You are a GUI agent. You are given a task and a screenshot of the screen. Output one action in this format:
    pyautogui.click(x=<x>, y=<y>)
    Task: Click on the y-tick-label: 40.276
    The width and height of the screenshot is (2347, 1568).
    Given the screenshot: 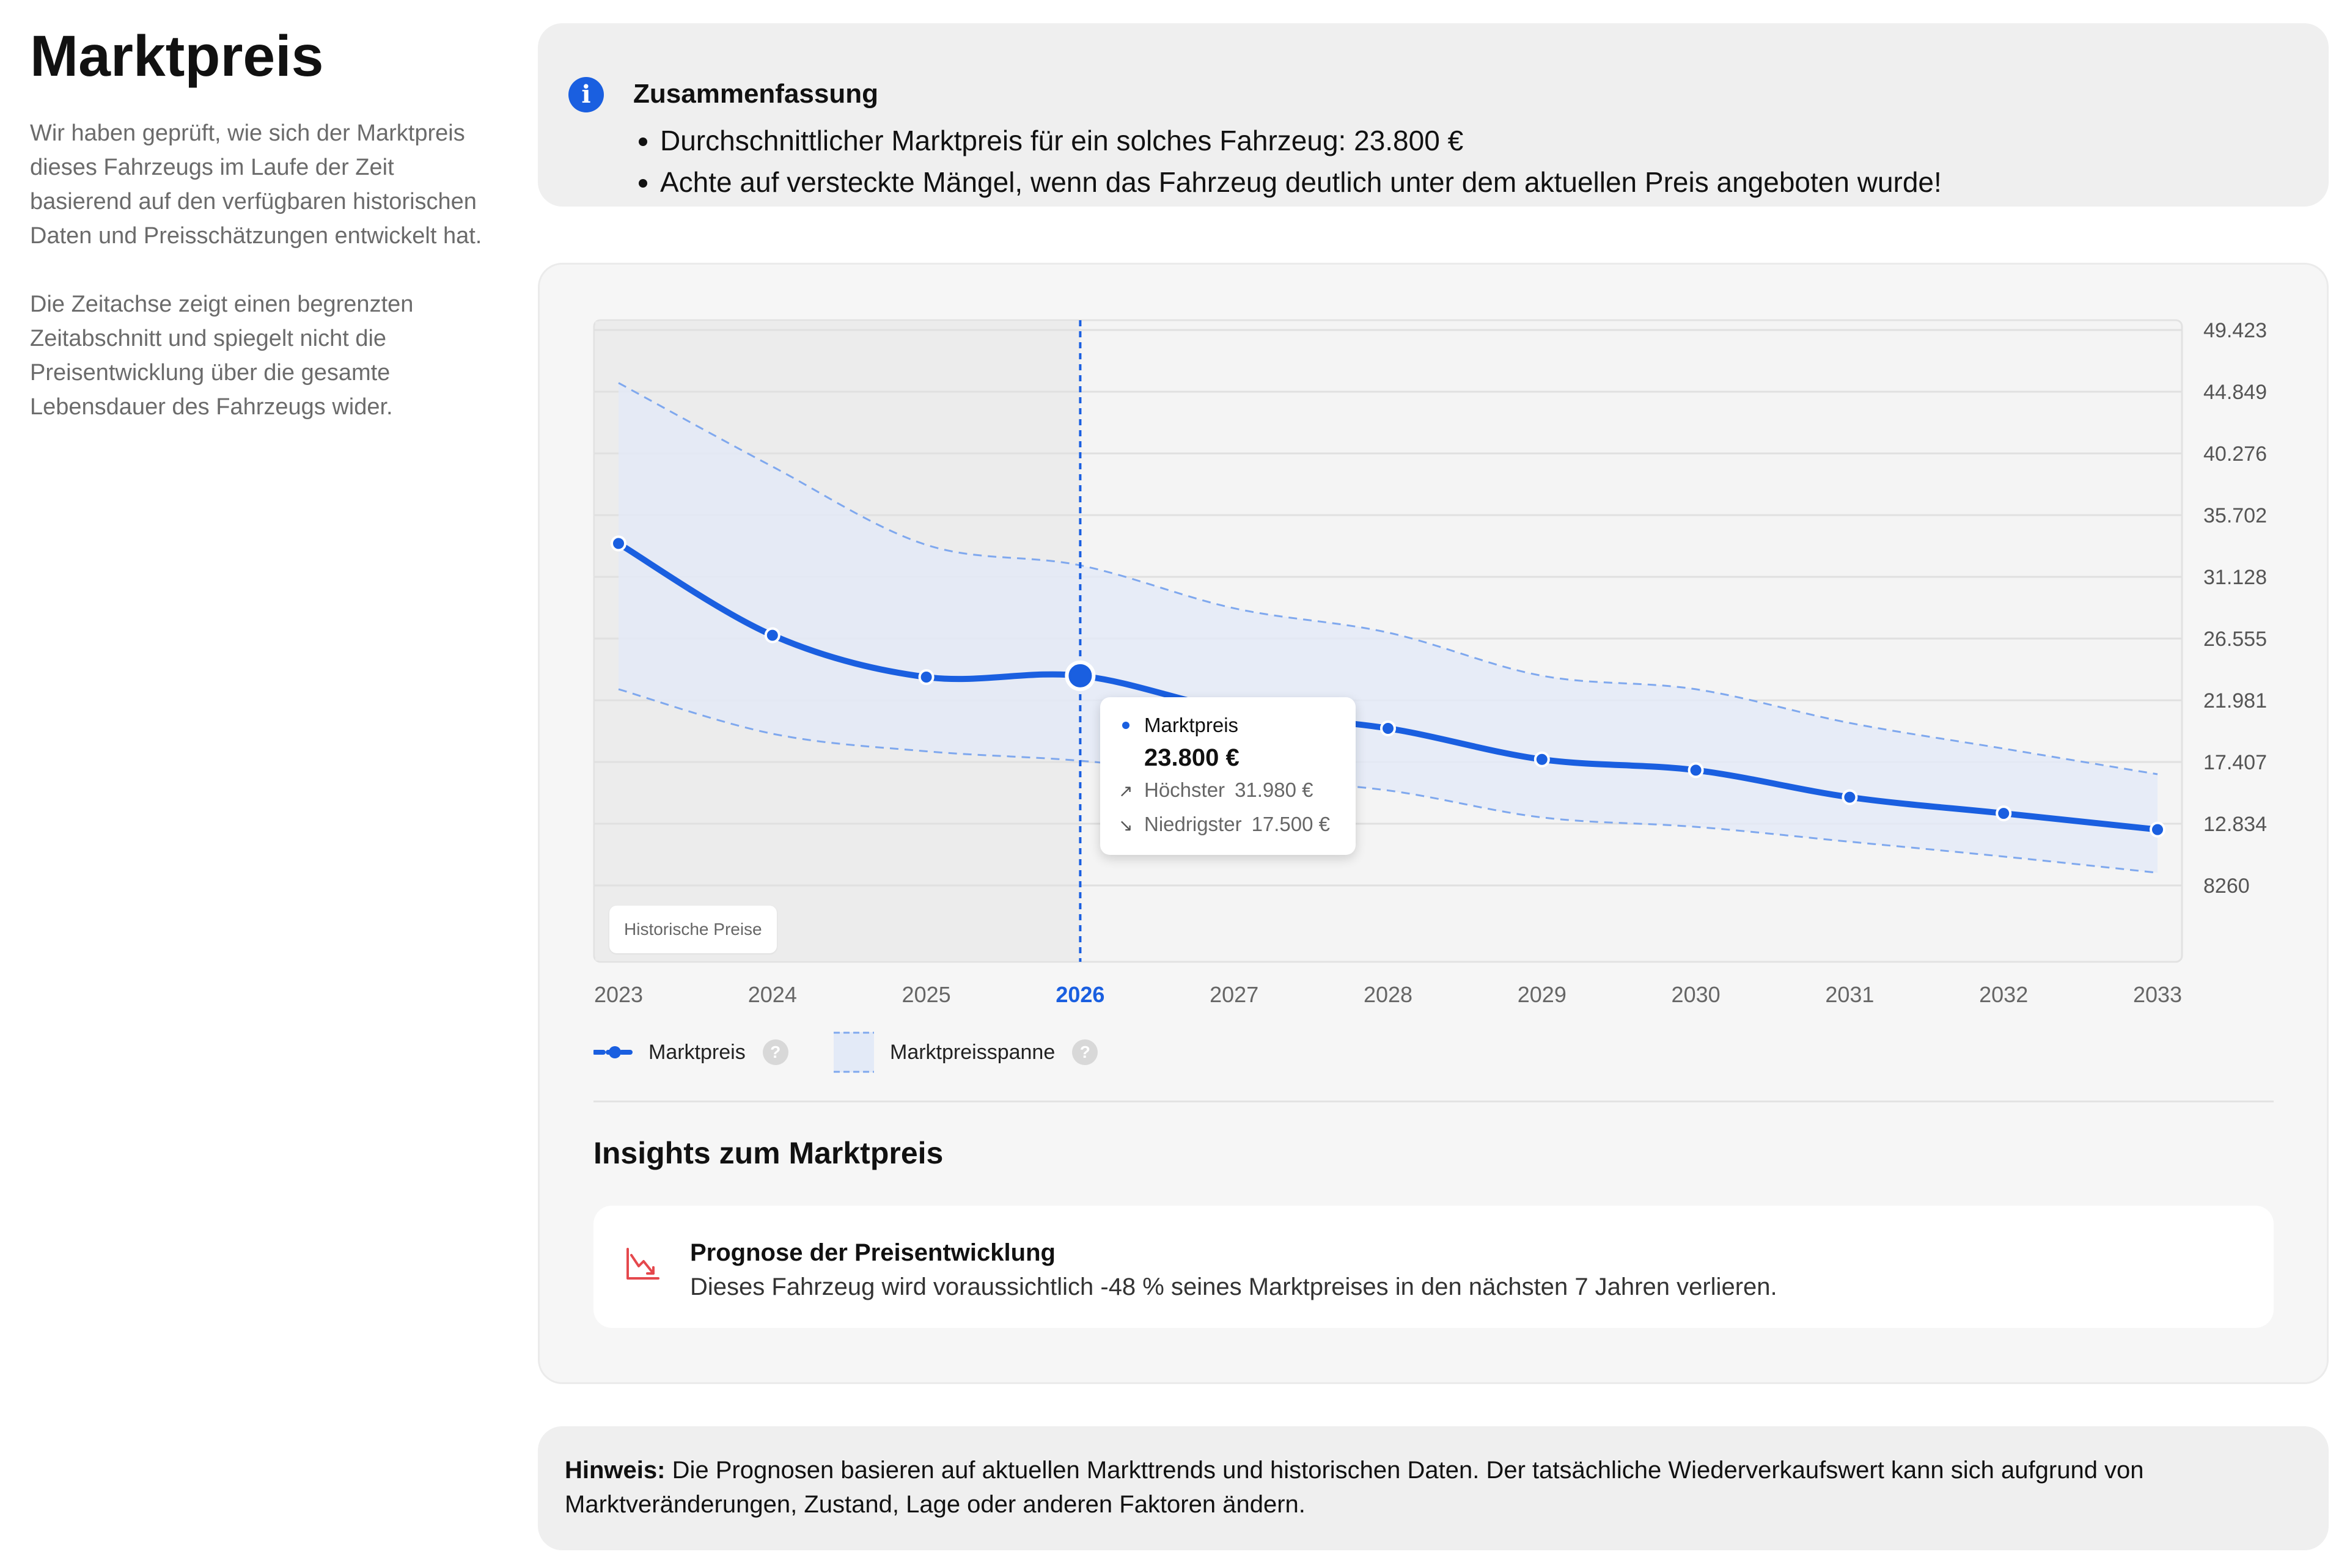 What is the action you would take?
    pyautogui.click(x=2235, y=454)
    